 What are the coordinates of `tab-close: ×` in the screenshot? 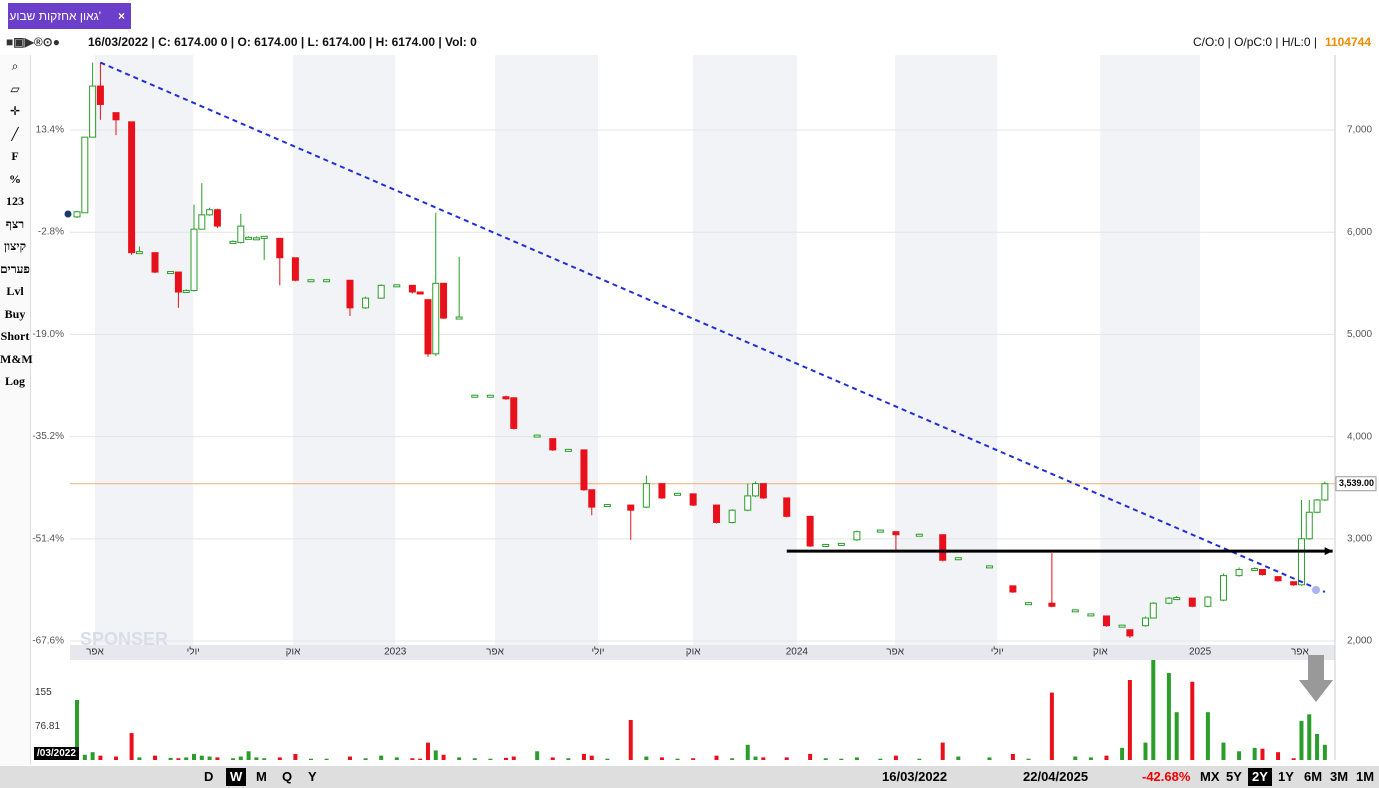 It's located at (122, 16).